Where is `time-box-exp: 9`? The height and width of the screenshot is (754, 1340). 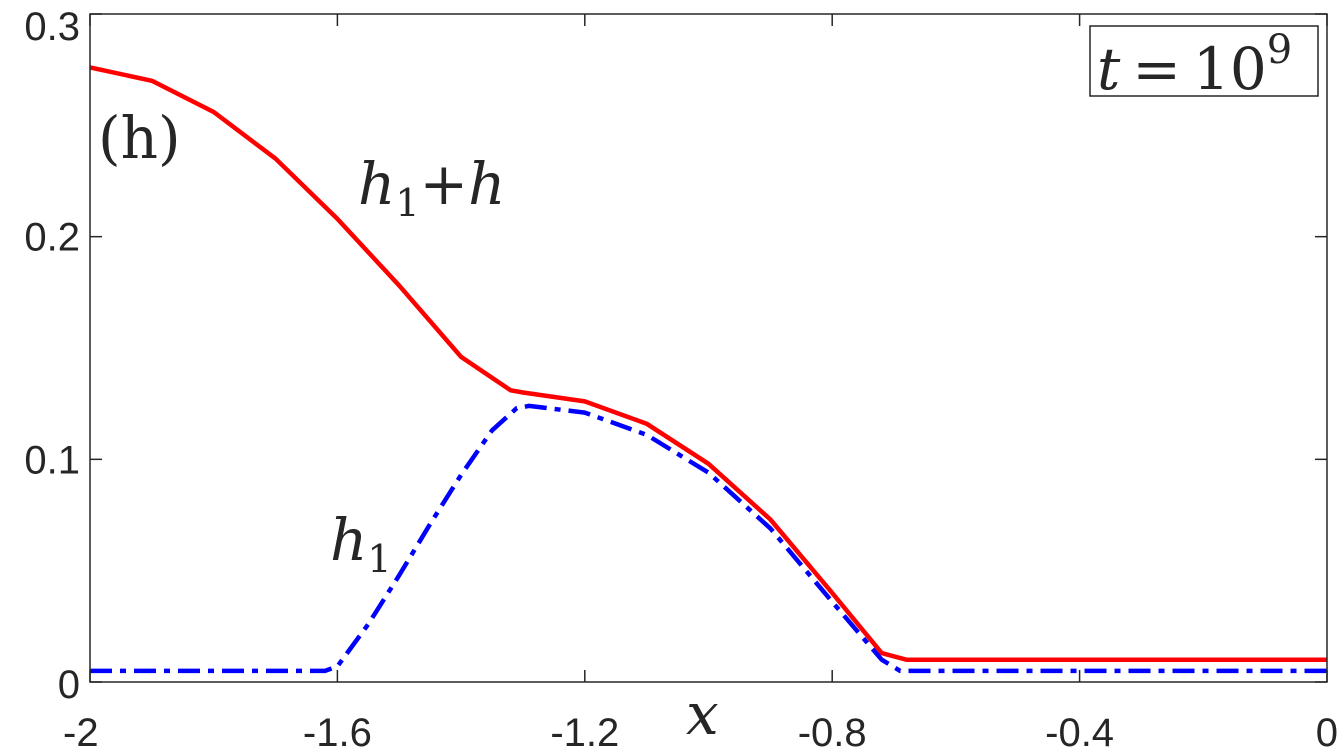 time-box-exp: 9 is located at coordinates (1279, 50).